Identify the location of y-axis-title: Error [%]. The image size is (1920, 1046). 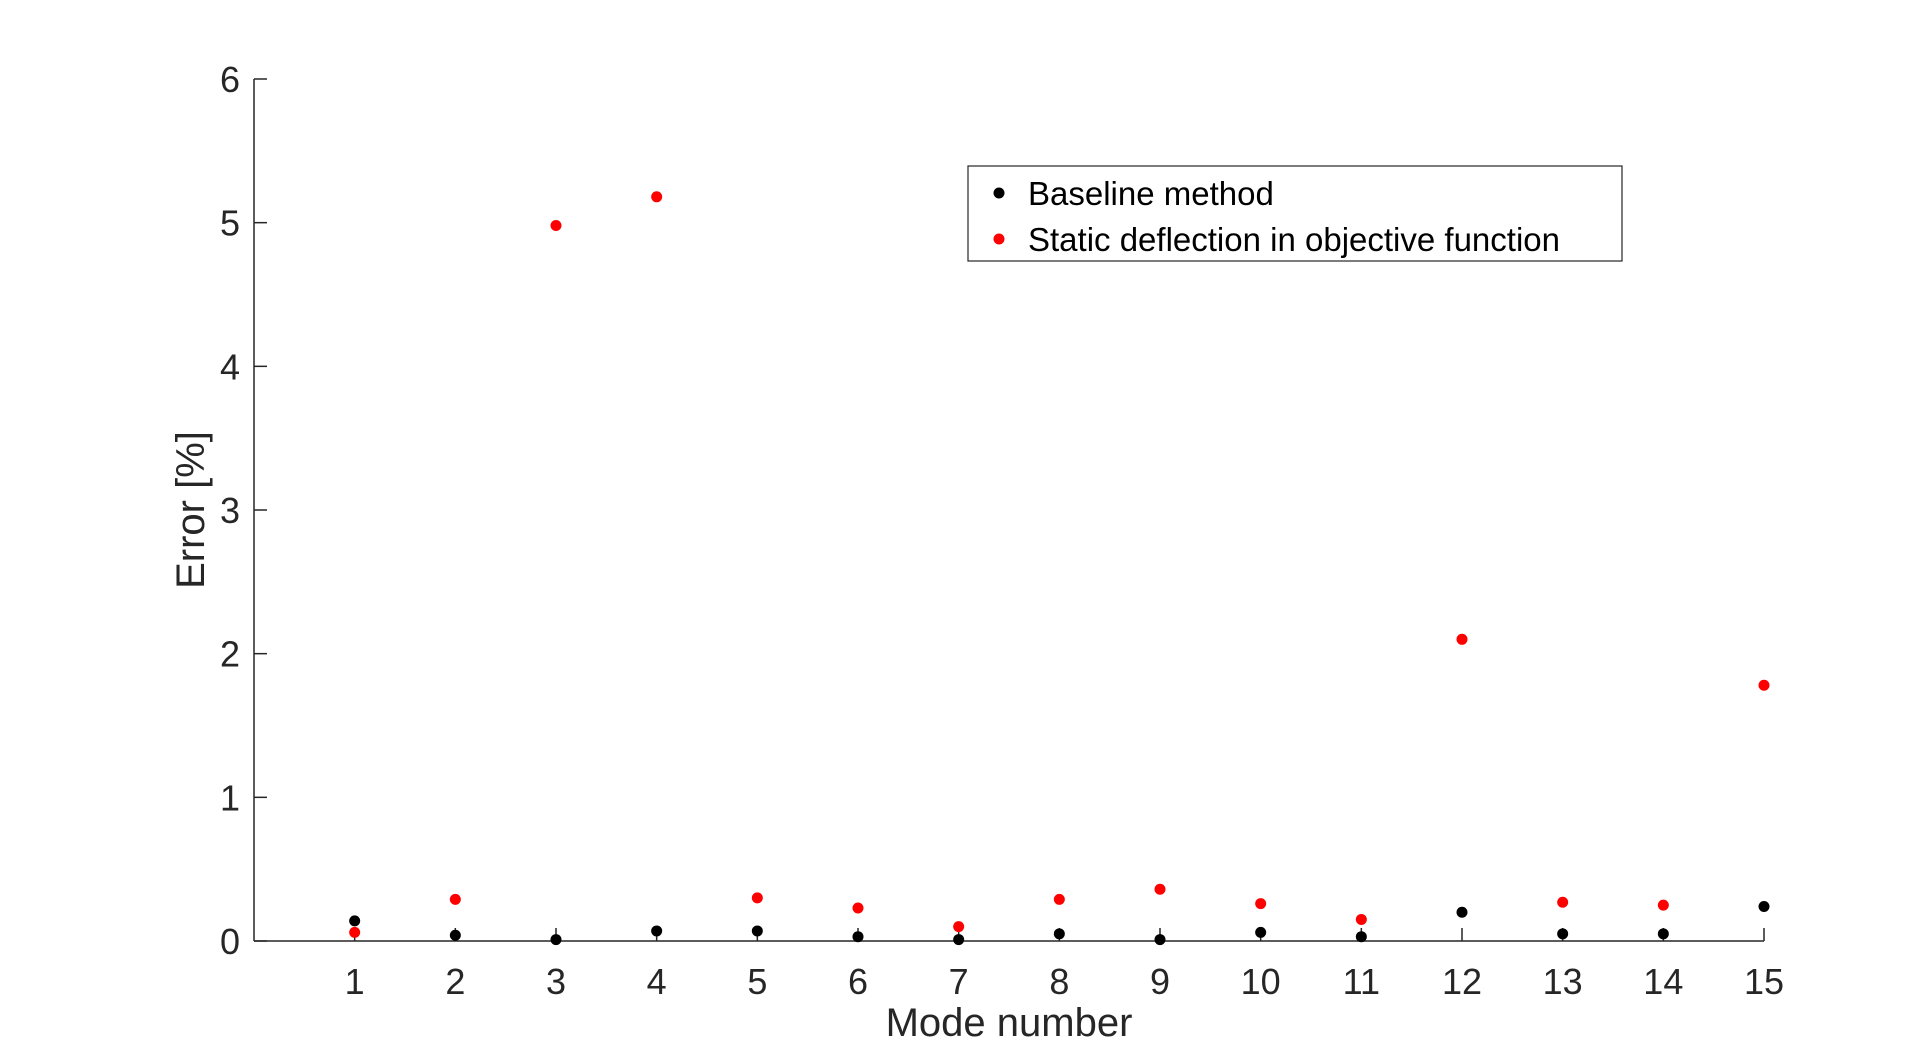
(191, 510).